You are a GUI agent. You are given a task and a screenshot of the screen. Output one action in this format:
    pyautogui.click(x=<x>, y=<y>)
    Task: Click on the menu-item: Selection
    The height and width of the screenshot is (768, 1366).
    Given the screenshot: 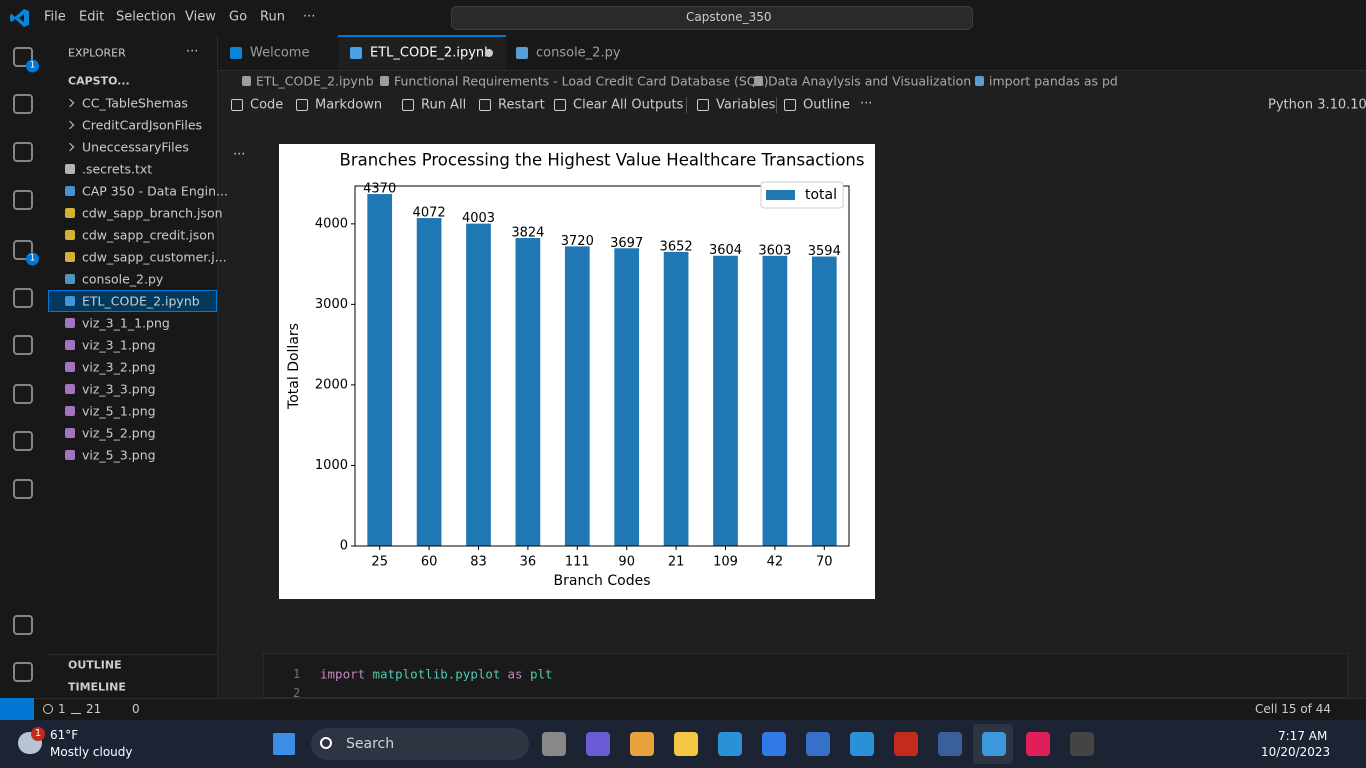 What is the action you would take?
    pyautogui.click(x=146, y=17)
    